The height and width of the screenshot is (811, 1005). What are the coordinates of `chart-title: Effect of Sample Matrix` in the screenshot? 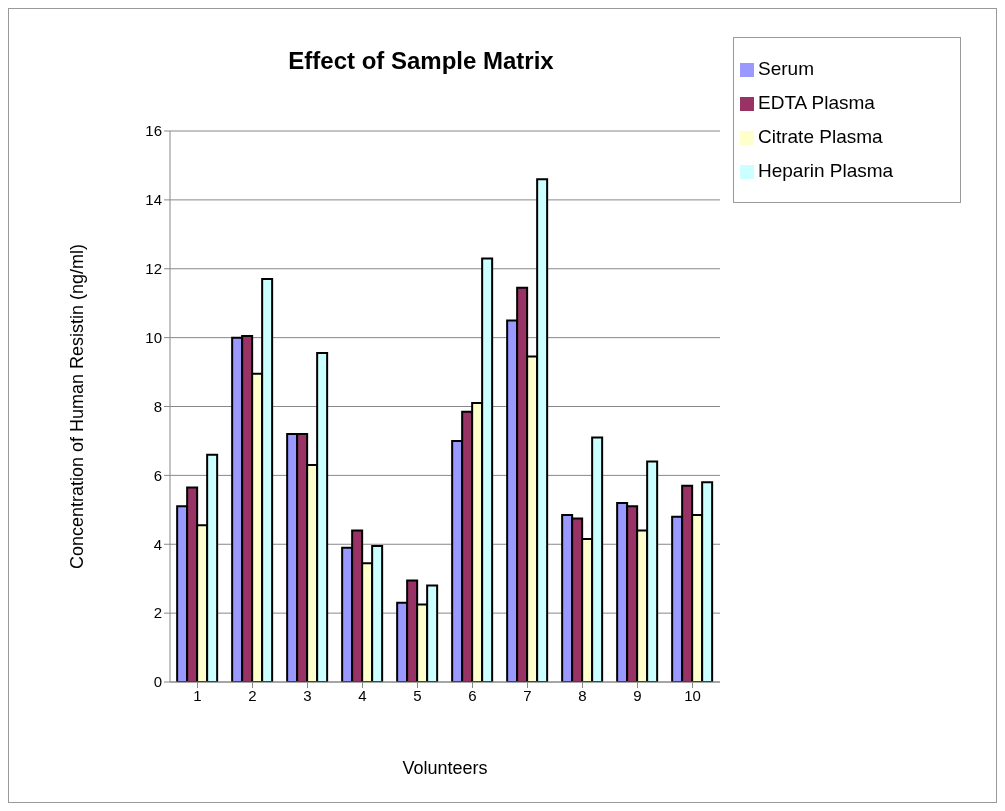 It's located at (421, 61).